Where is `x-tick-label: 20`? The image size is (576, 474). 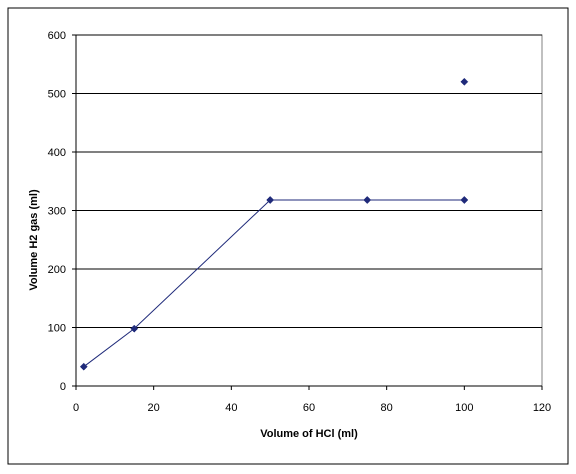
x-tick-label: 20 is located at coordinates (154, 408).